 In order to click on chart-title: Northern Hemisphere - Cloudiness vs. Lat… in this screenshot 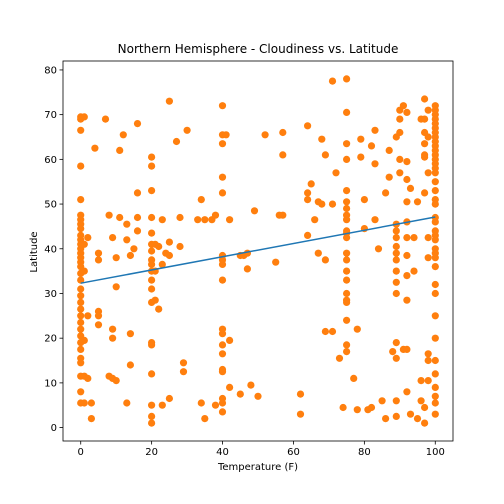, I will do `click(258, 49)`.